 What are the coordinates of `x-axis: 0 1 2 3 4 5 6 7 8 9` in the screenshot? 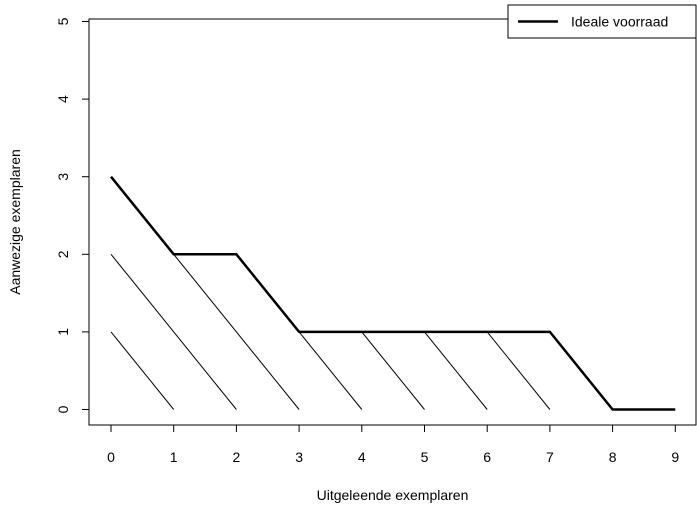 It's located at (393, 444).